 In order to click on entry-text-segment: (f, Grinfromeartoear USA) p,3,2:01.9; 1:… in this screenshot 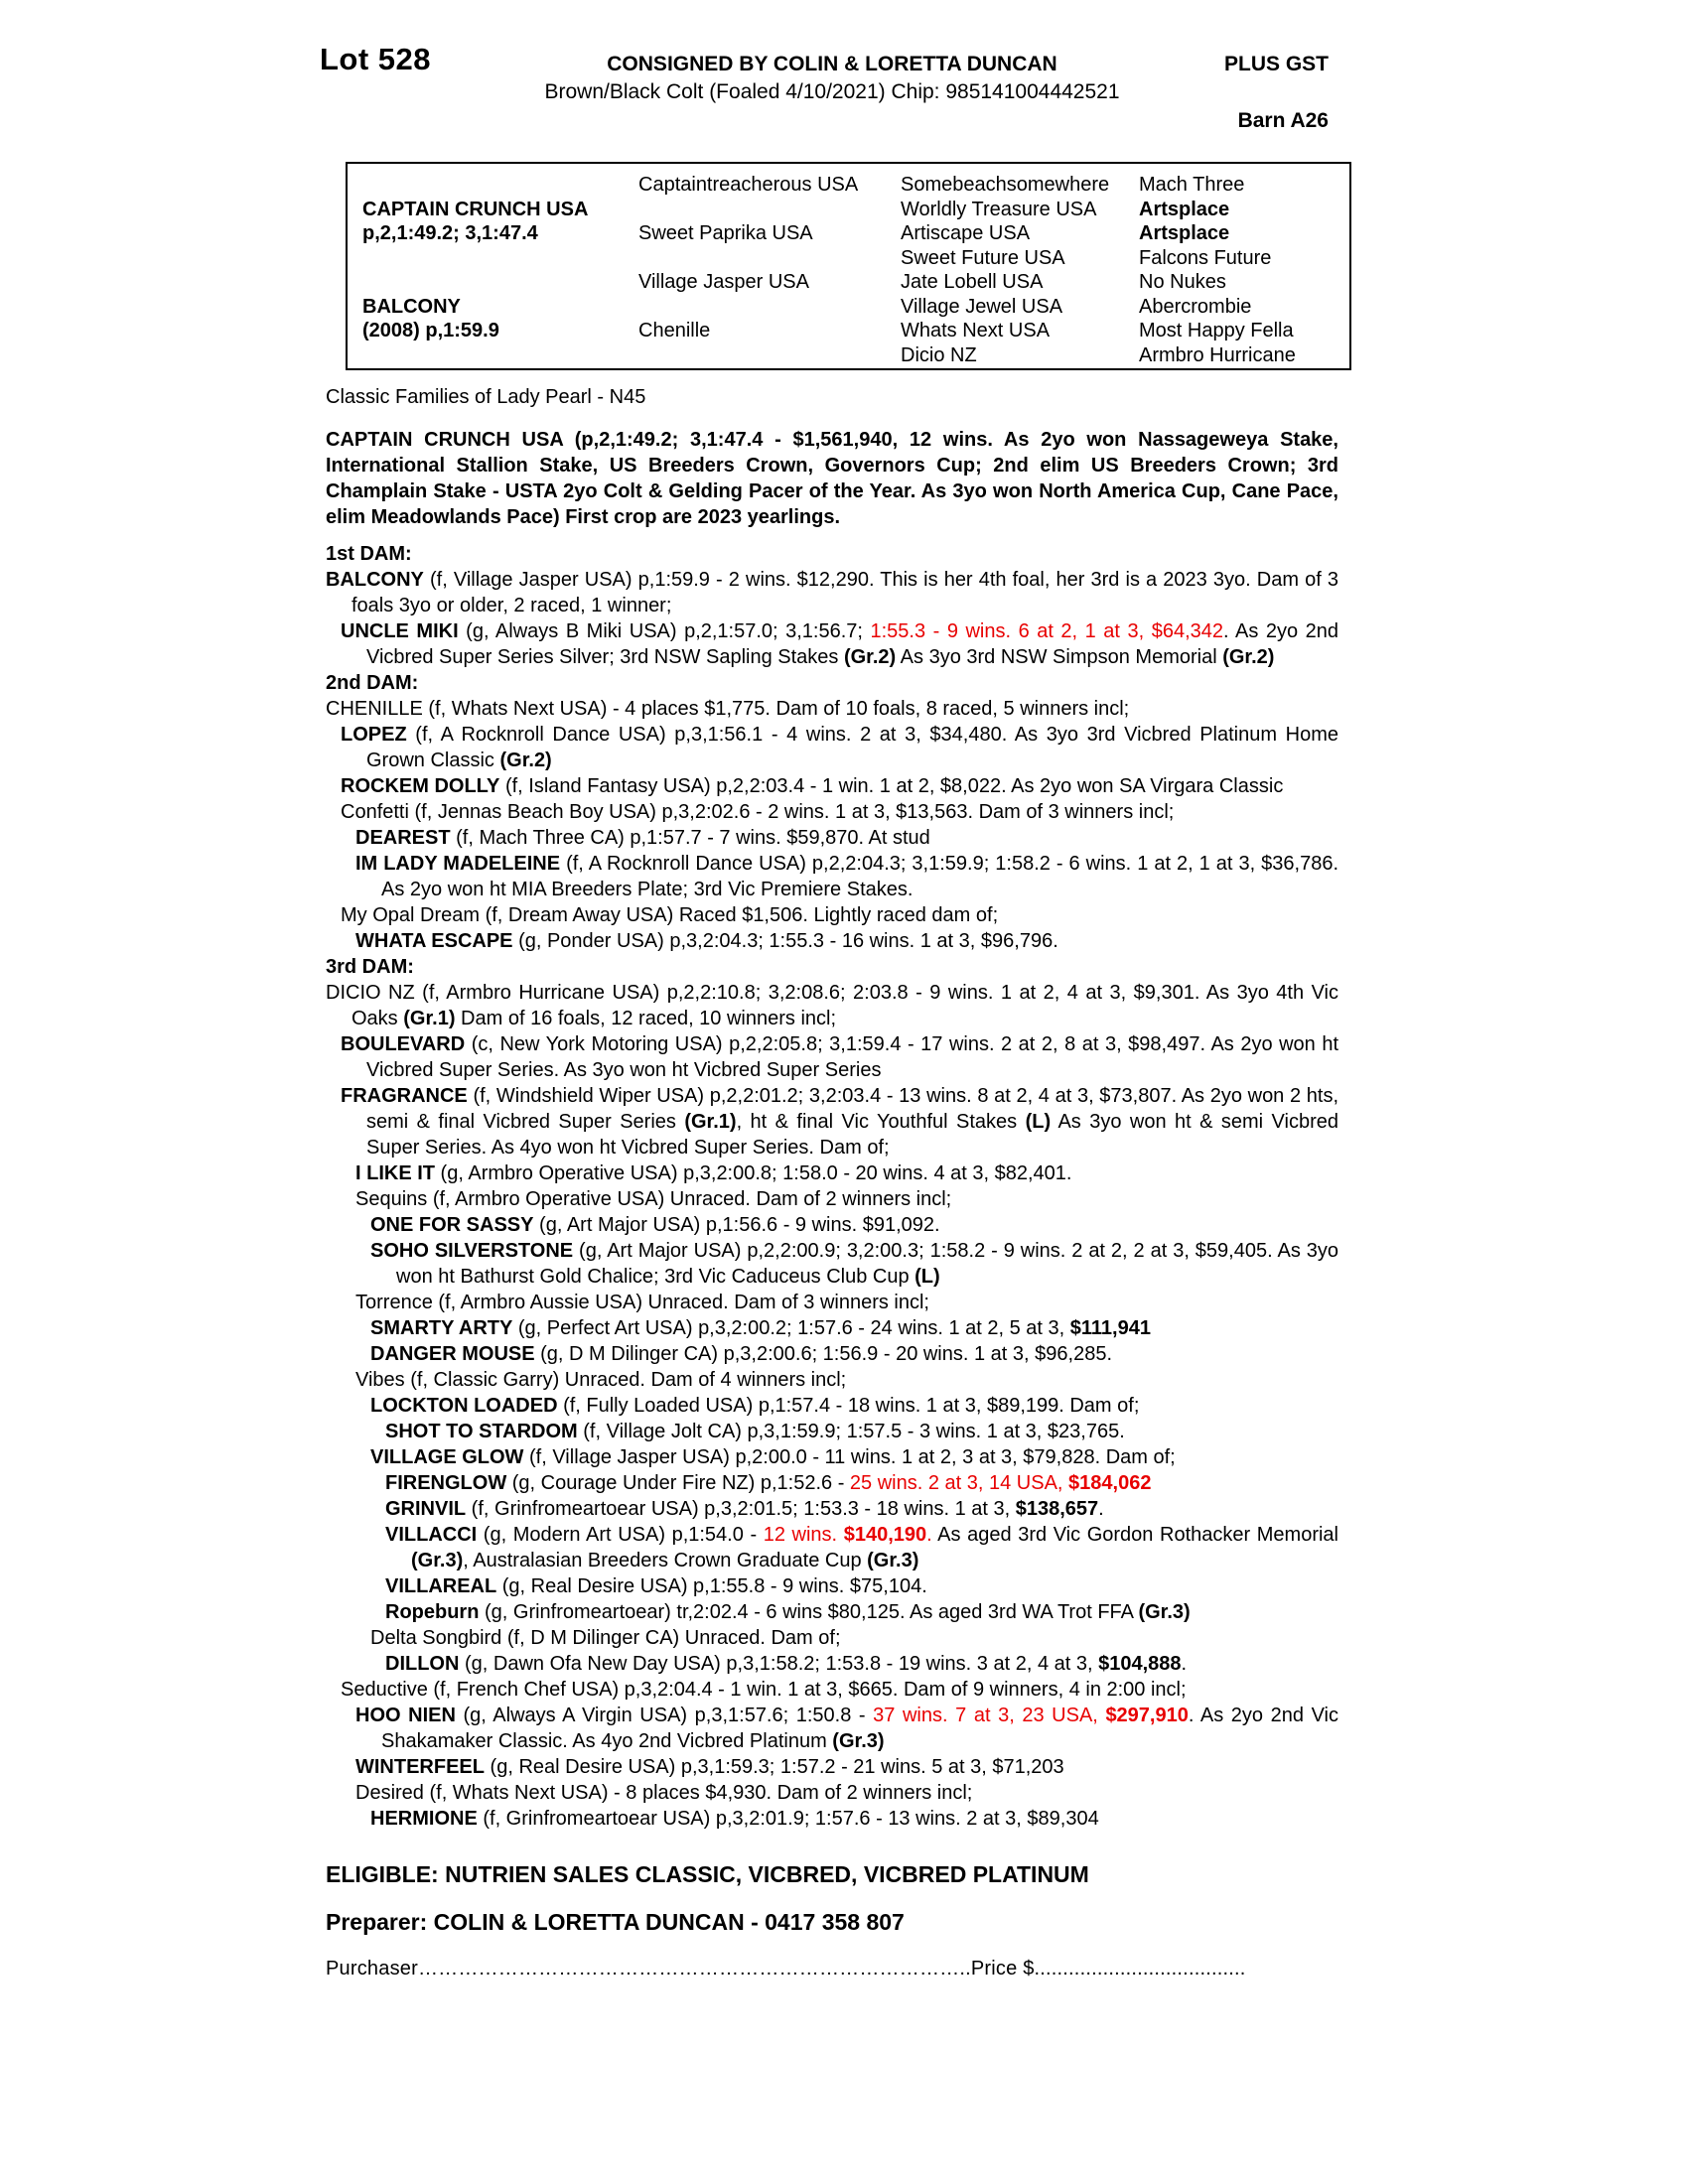, I will do `click(788, 1819)`.